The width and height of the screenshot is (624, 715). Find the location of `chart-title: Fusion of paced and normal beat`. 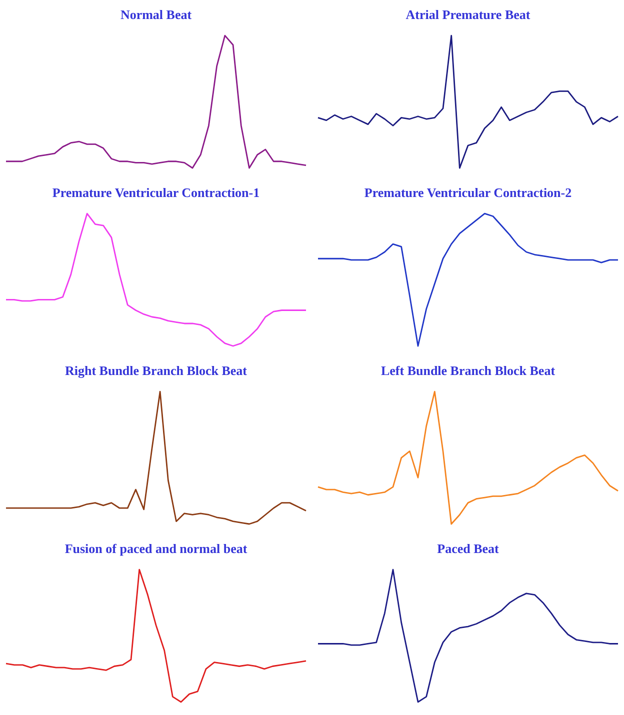

chart-title: Fusion of paced and normal beat is located at coordinates (156, 548).